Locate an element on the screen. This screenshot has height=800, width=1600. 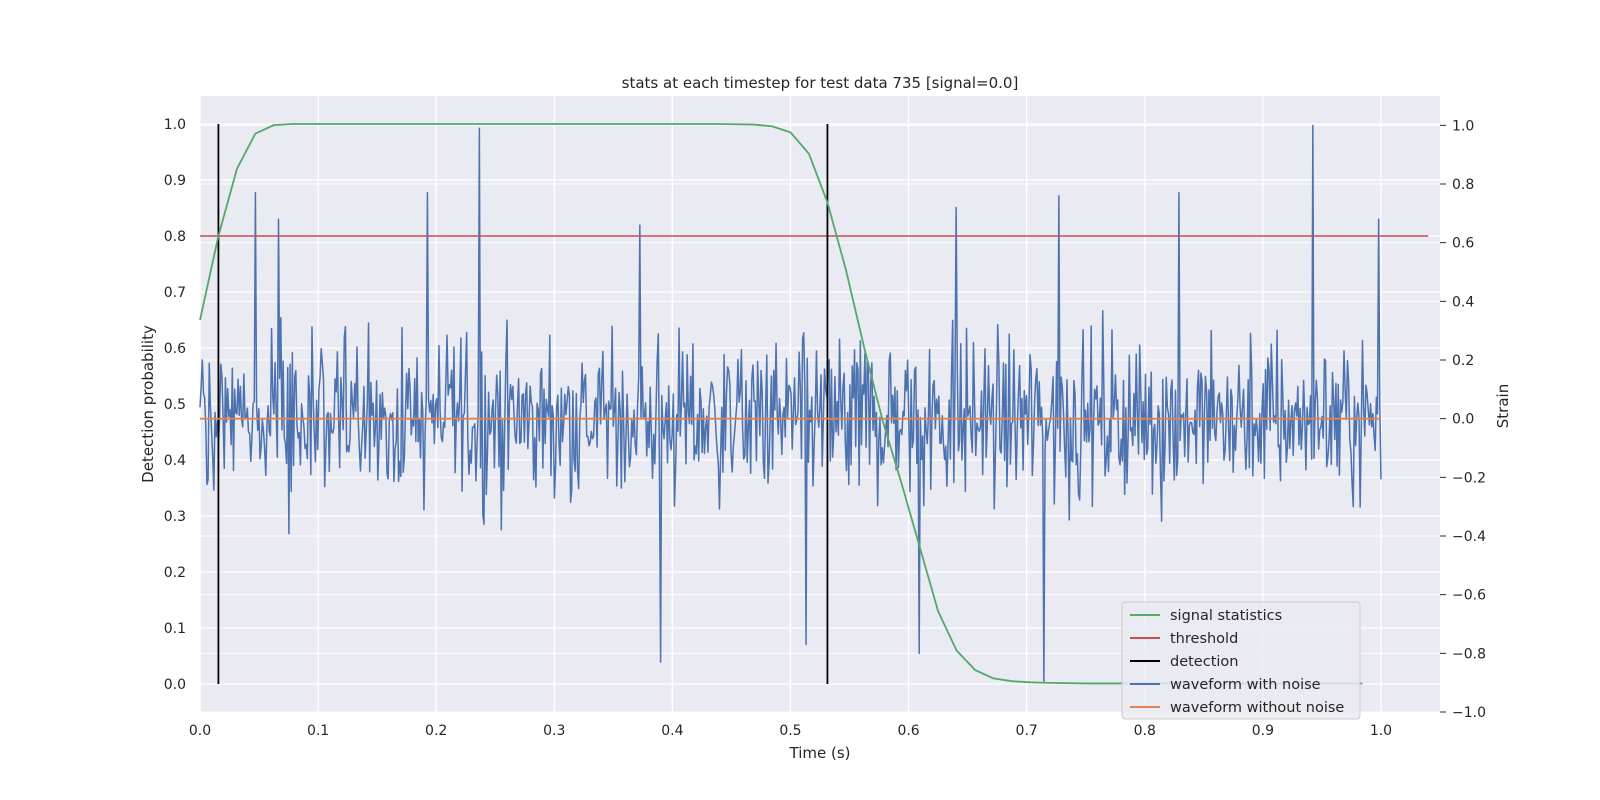
y-tick-label-left: 0.2 is located at coordinates (175, 573).